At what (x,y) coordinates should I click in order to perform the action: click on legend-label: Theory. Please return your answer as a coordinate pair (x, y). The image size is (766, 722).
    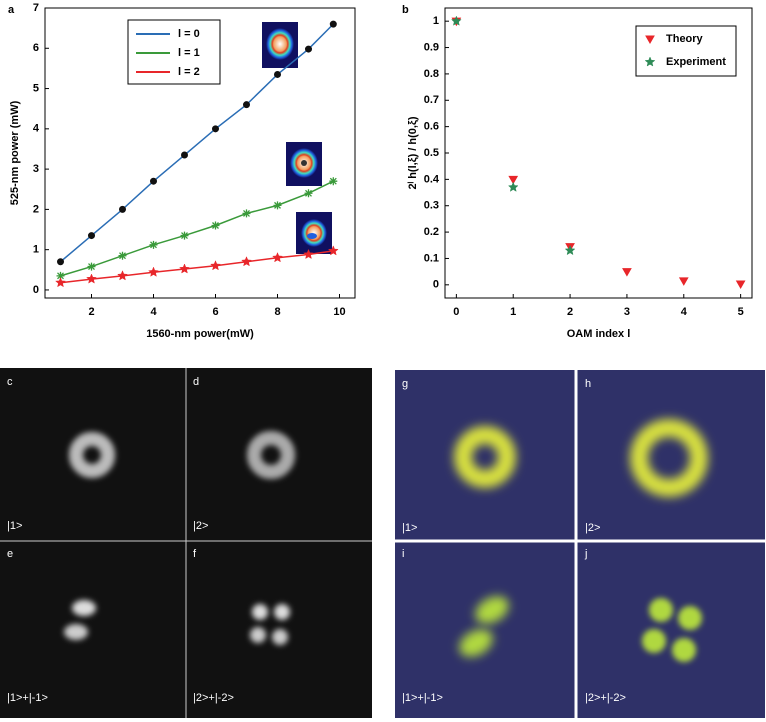
    Looking at the image, I should click on (685, 39).